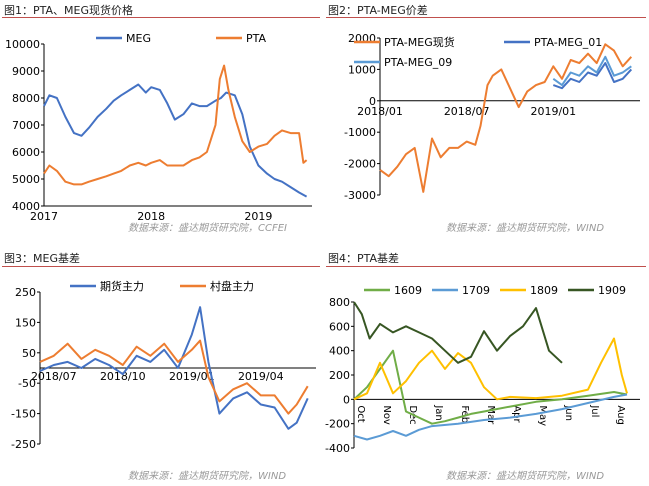 The height and width of the screenshot is (486, 649). What do you see at coordinates (22, 44) in the screenshot?
I see `y-tick-label: 10000` at bounding box center [22, 44].